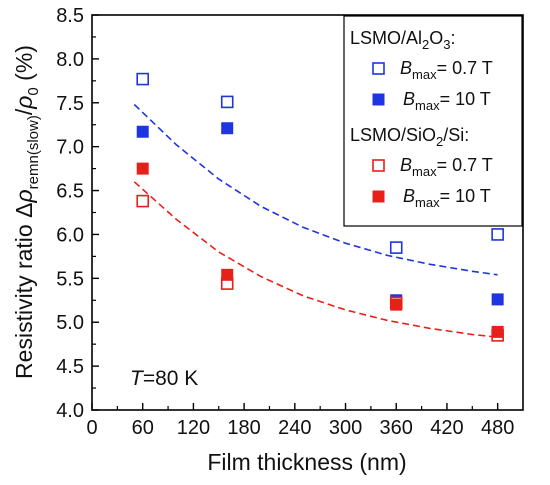  Describe the element at coordinates (497, 428) in the screenshot. I see `x-tick-label: 480` at that location.